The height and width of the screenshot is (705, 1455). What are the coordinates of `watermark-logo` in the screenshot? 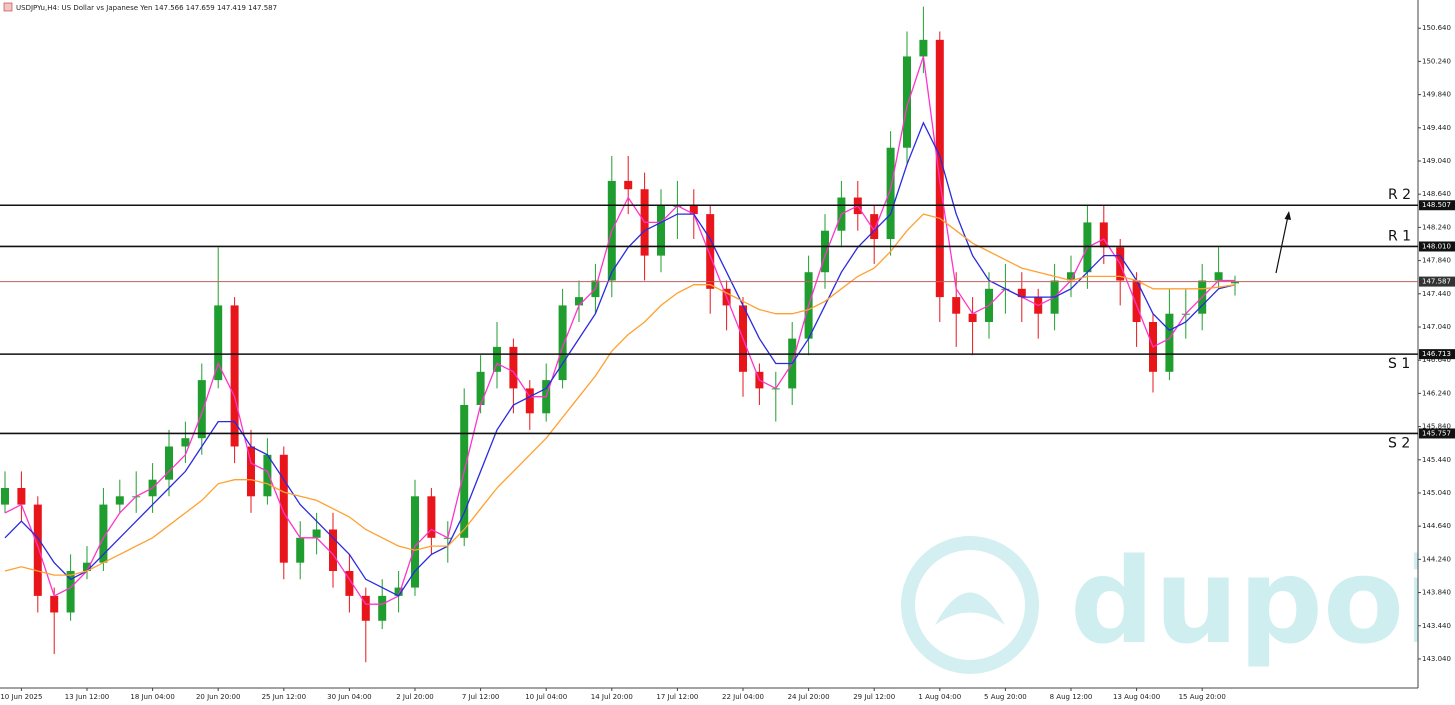 It's located at (970, 605).